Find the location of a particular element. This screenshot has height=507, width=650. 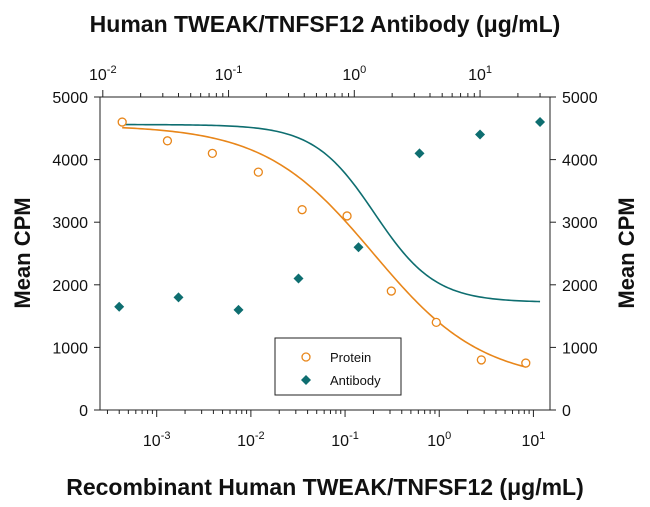

x-bottom-tick-exponent: -1 is located at coordinates (354, 436).